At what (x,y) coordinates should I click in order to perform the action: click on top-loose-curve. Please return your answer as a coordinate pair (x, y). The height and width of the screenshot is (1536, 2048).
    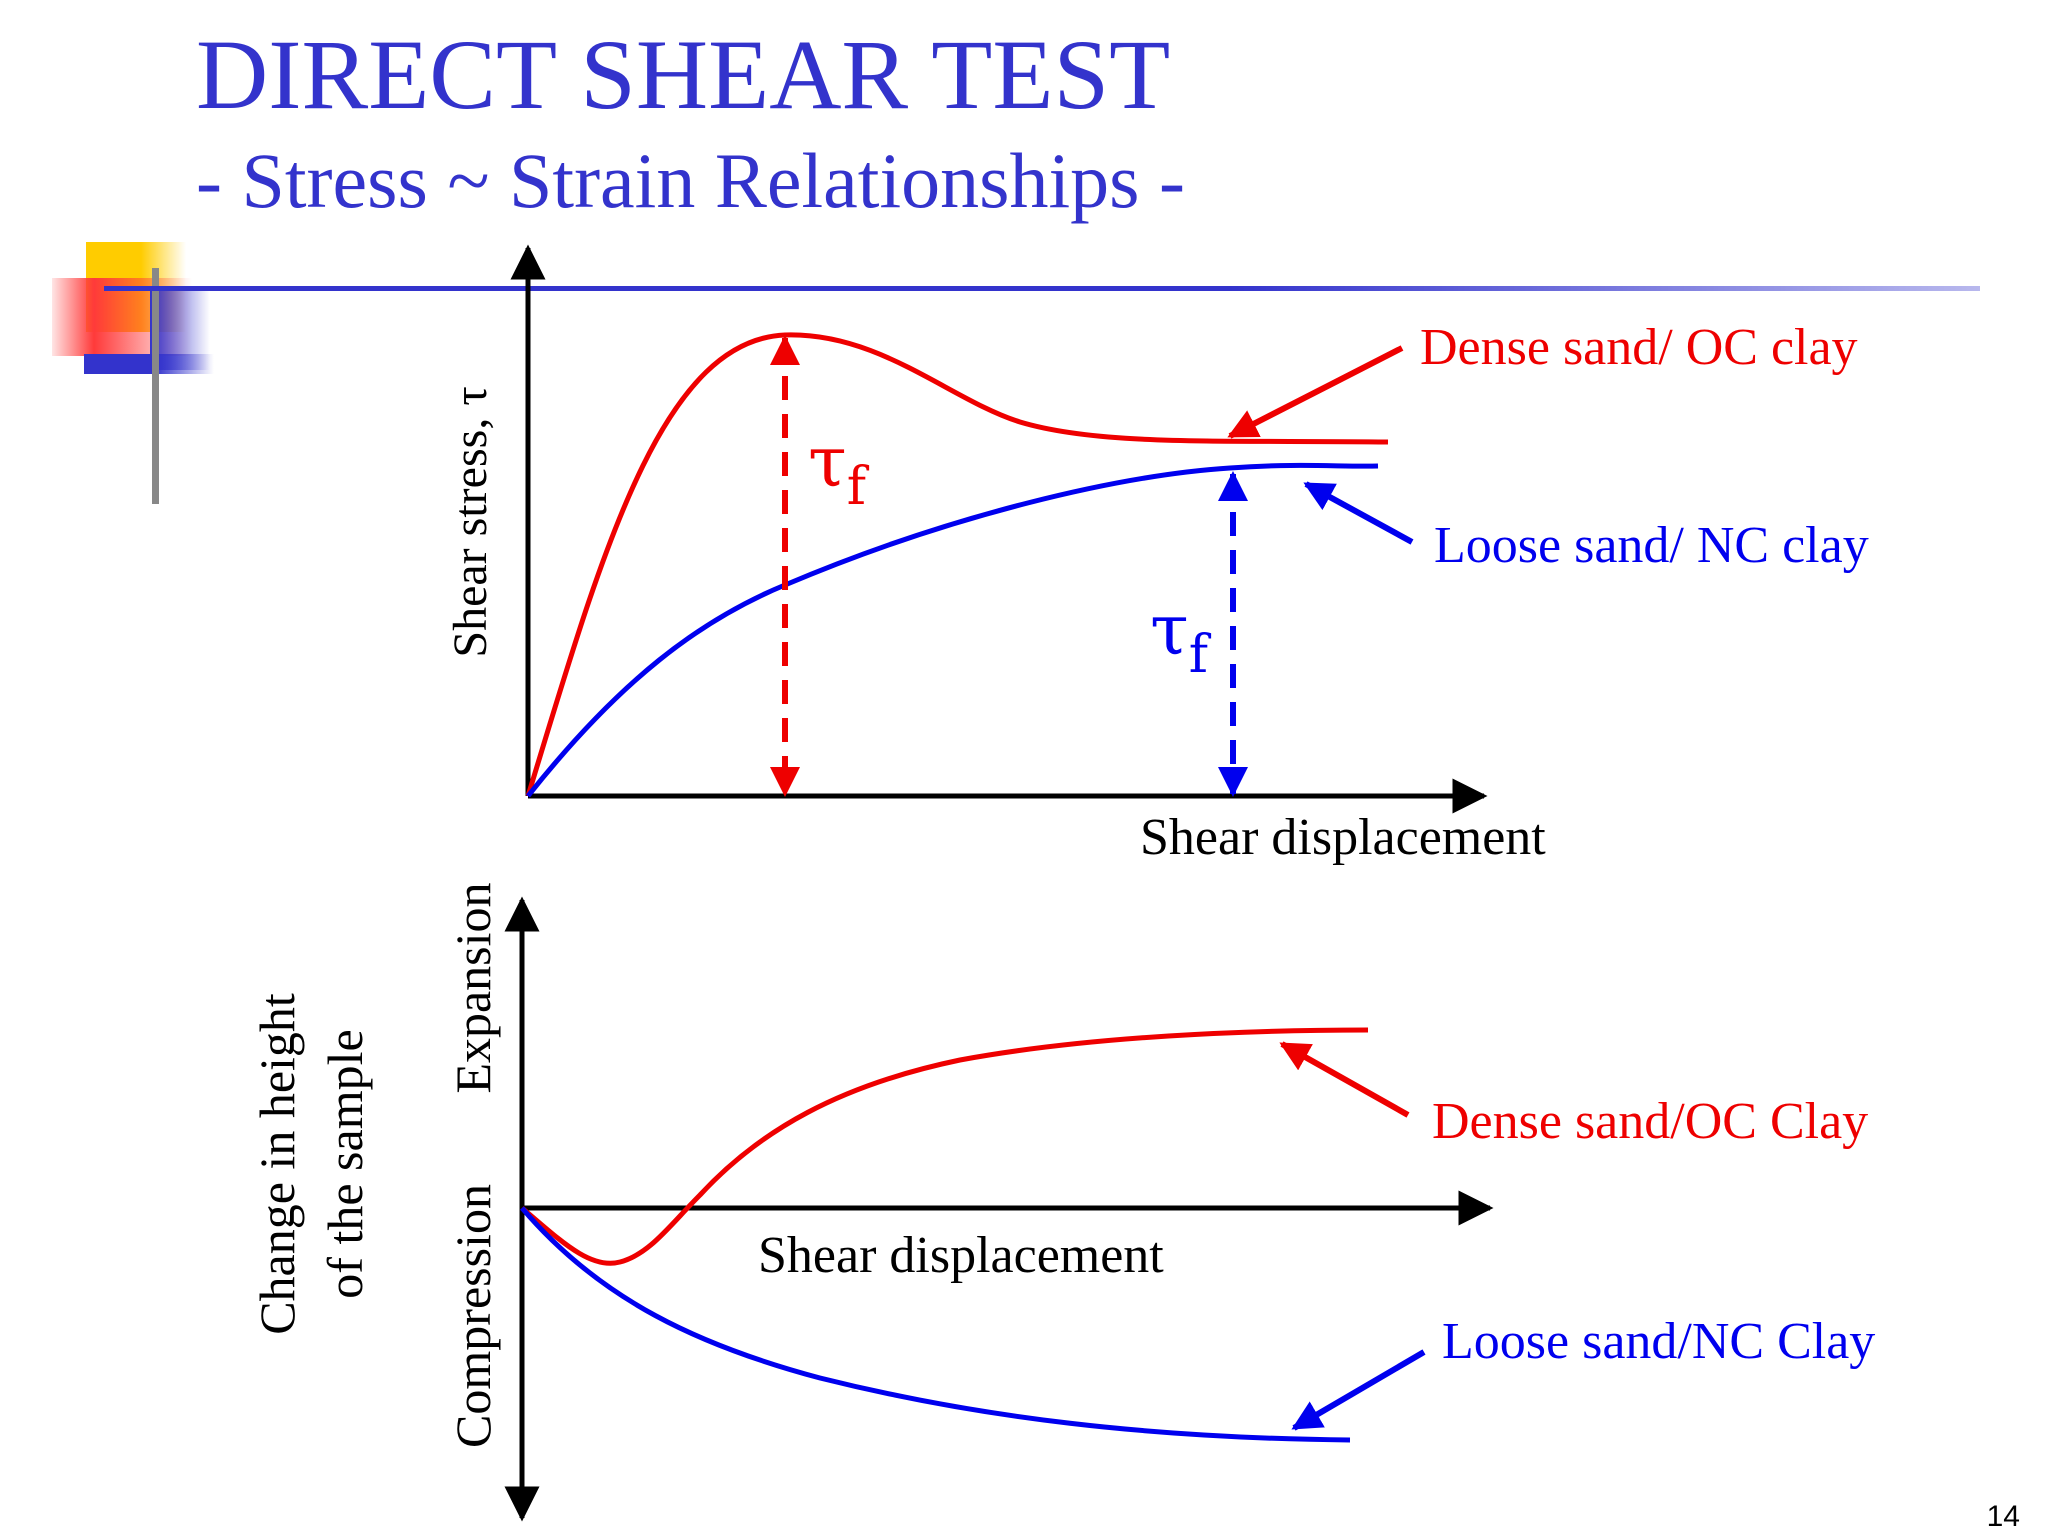
    Looking at the image, I should click on (952, 630).